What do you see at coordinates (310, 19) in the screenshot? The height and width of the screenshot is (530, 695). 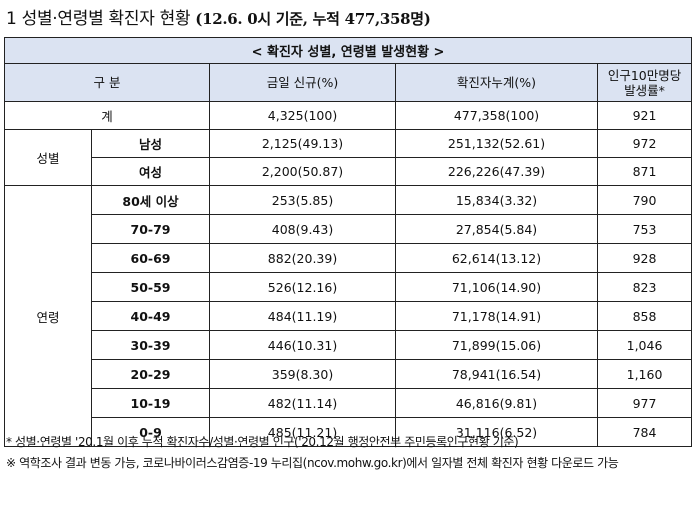 I see `heading-sub: (12.6. 0시 기준, 누적 477,358명)` at bounding box center [310, 19].